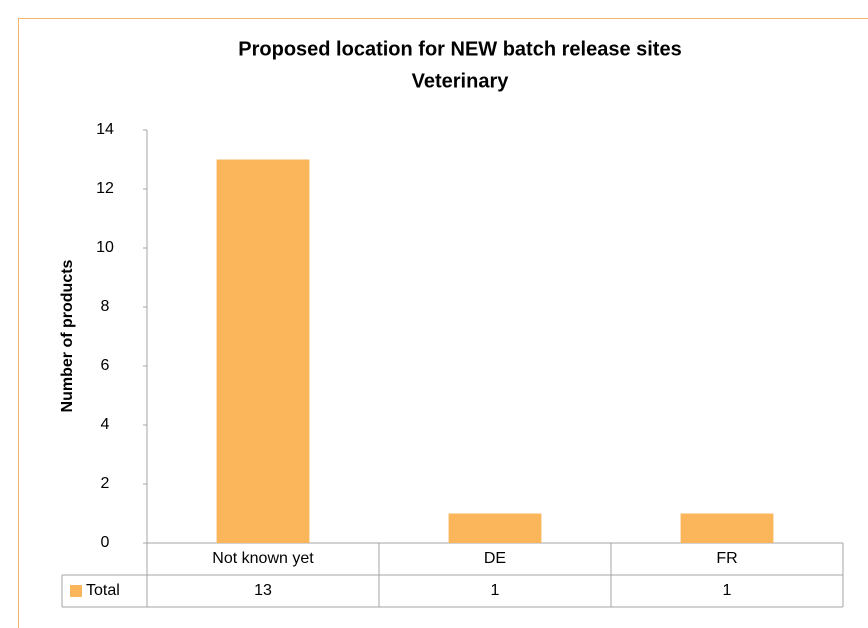 This screenshot has height=628, width=868. Describe the element at coordinates (263, 558) in the screenshot. I see `x-tick-label: Not known yet` at that location.